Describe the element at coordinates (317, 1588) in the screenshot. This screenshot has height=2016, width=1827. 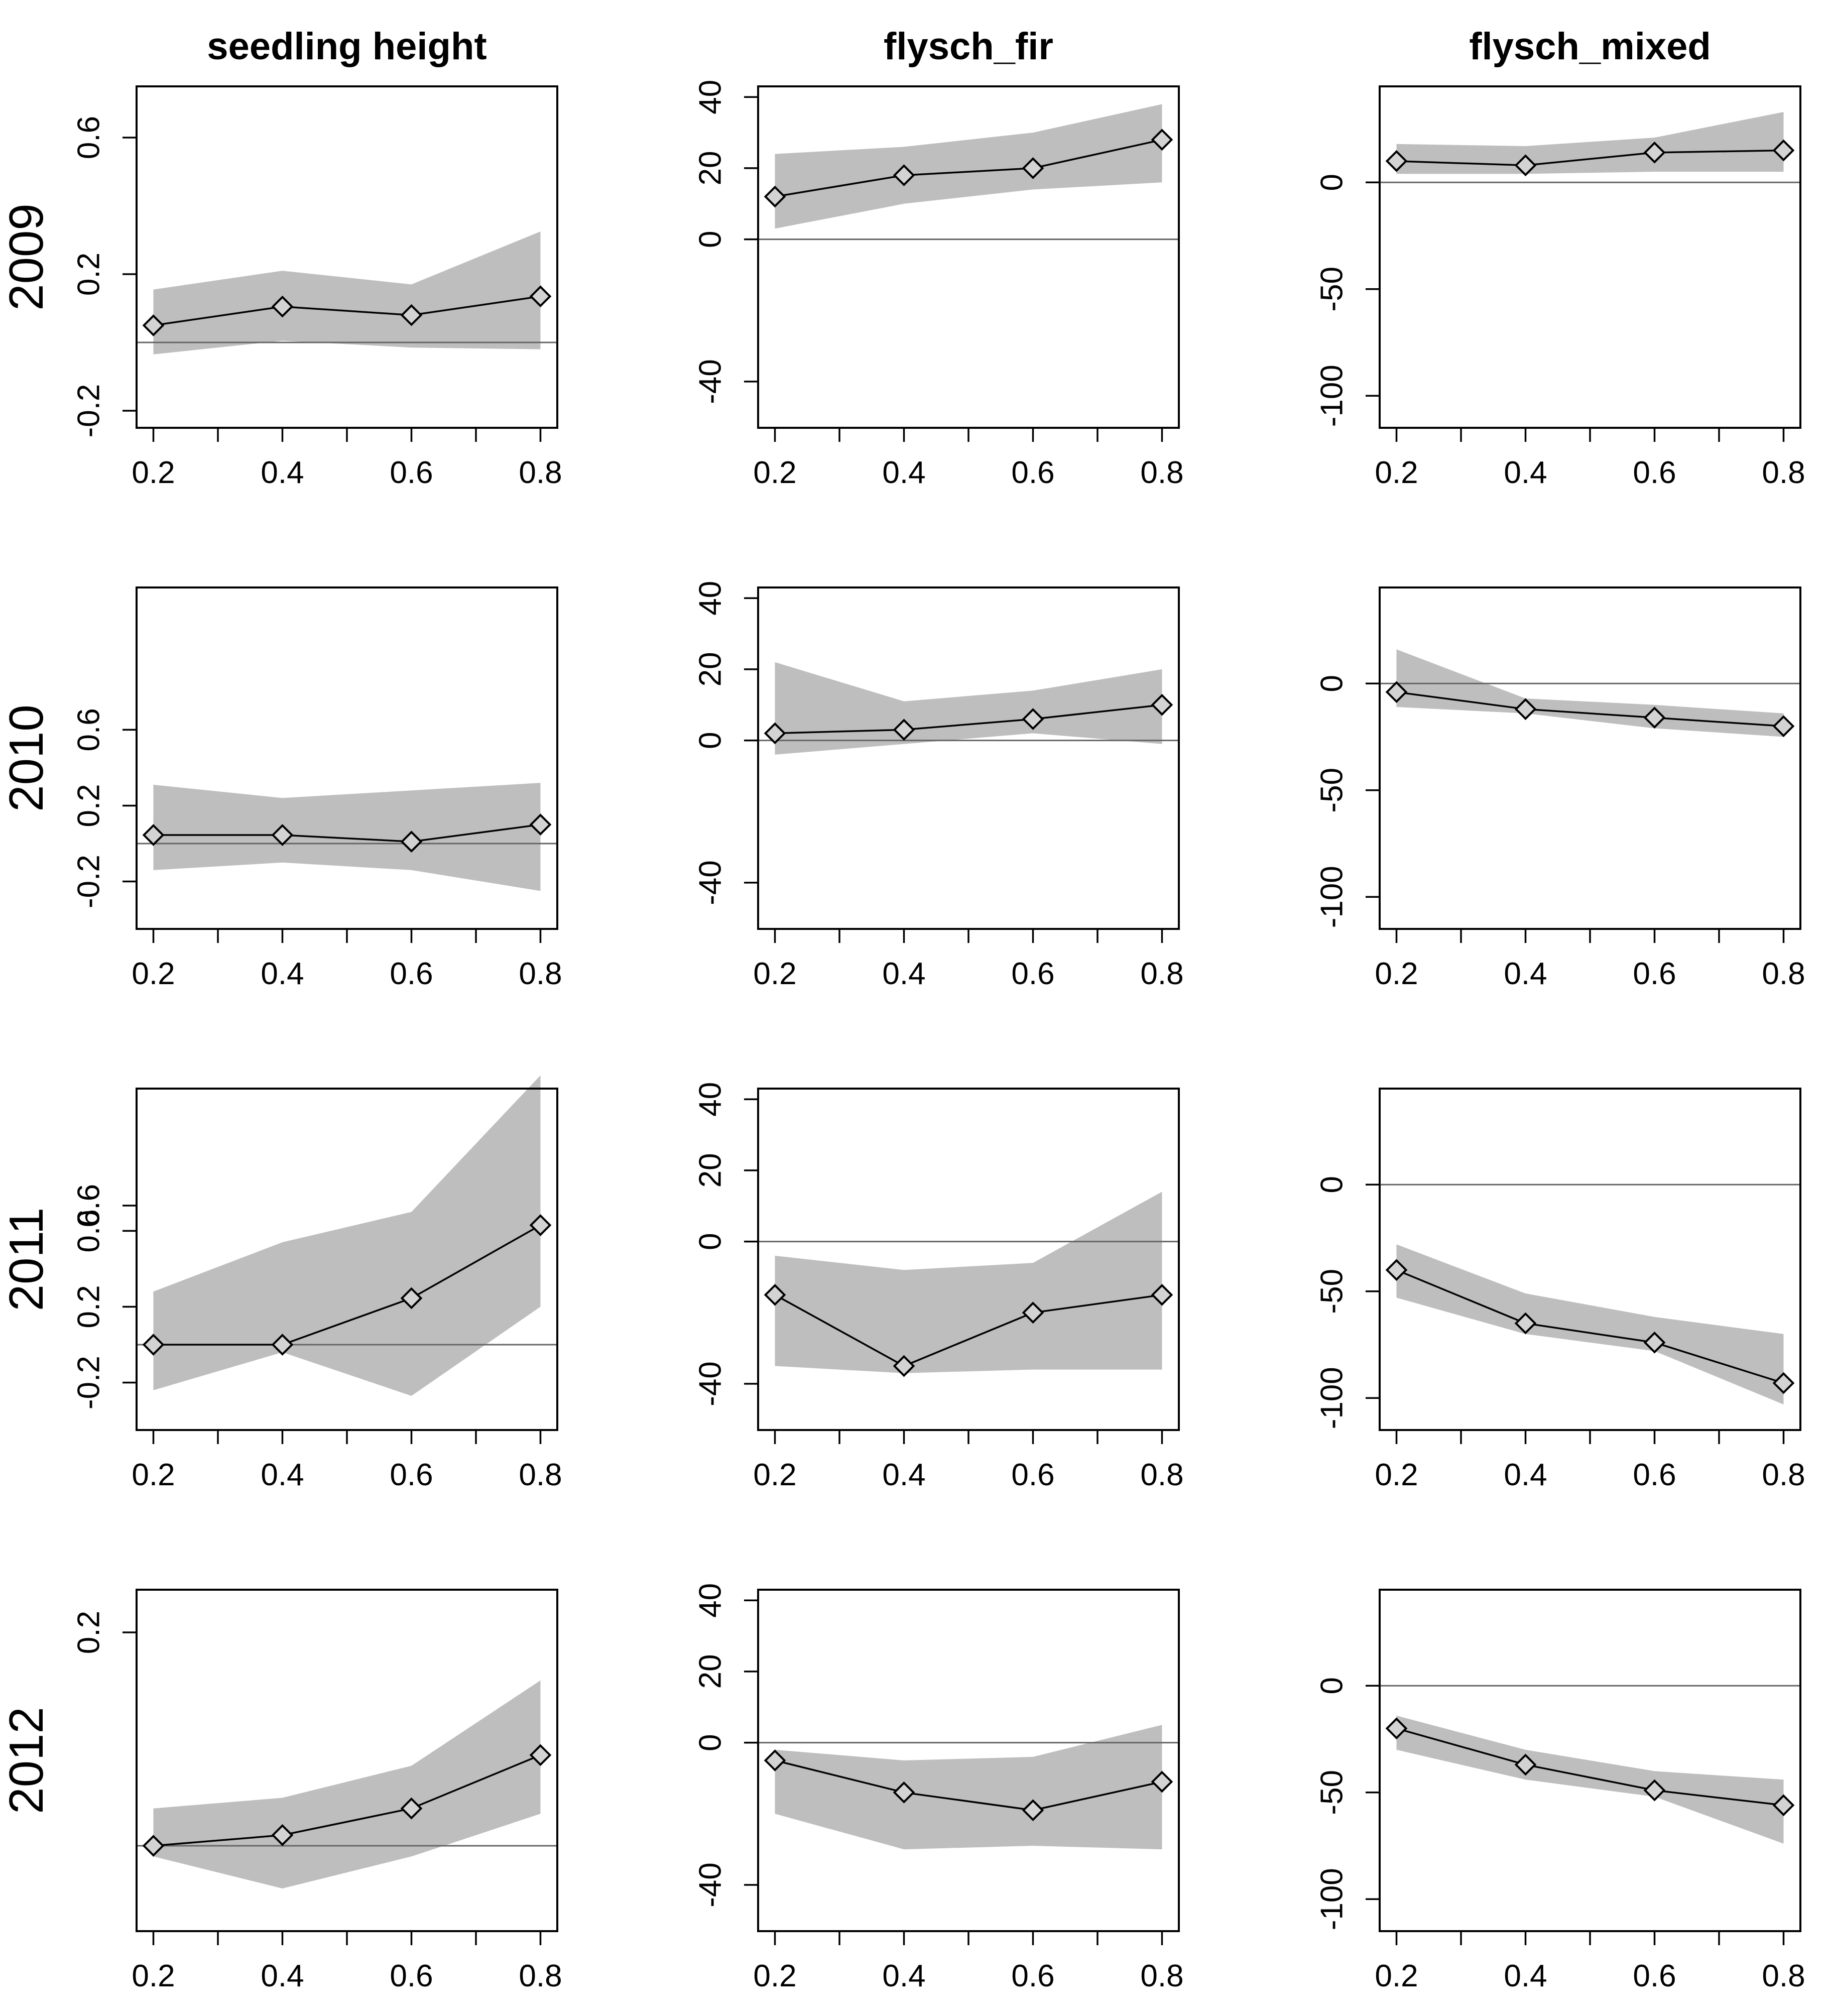
I see `panel-2012-seedling-height: 0.2 0.4 0.6 0.8 -0.2 0.2 0.6` at that location.